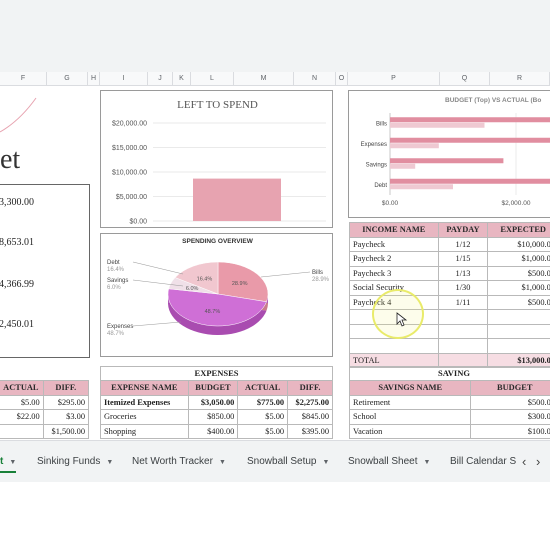 This screenshot has height=550, width=550. What do you see at coordinates (394, 79) in the screenshot?
I see `column-header: P` at bounding box center [394, 79].